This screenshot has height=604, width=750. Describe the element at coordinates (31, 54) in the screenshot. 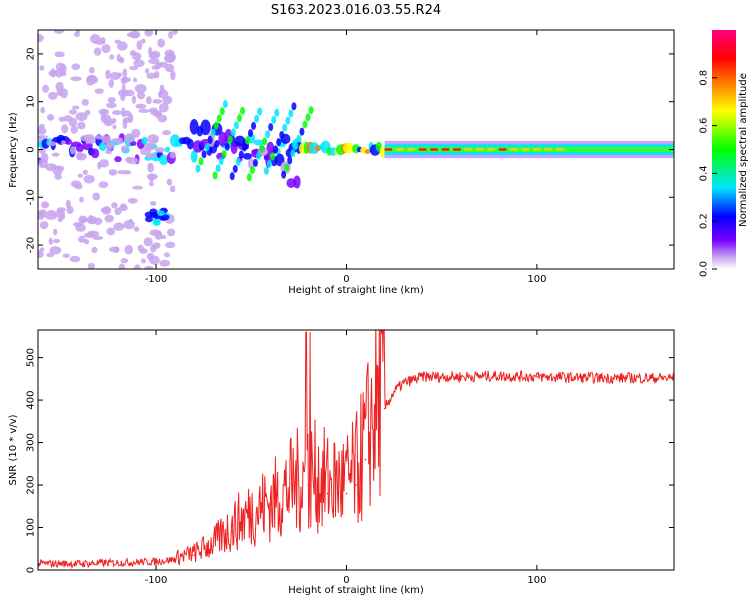

I see `y-tick-label: 20` at that location.